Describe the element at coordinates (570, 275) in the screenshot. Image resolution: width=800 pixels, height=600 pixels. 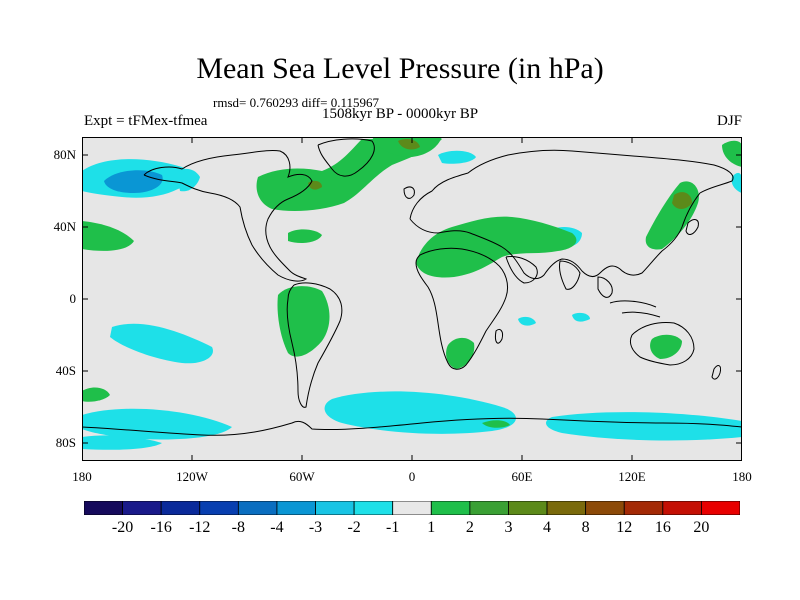
I see `india-coast` at that location.